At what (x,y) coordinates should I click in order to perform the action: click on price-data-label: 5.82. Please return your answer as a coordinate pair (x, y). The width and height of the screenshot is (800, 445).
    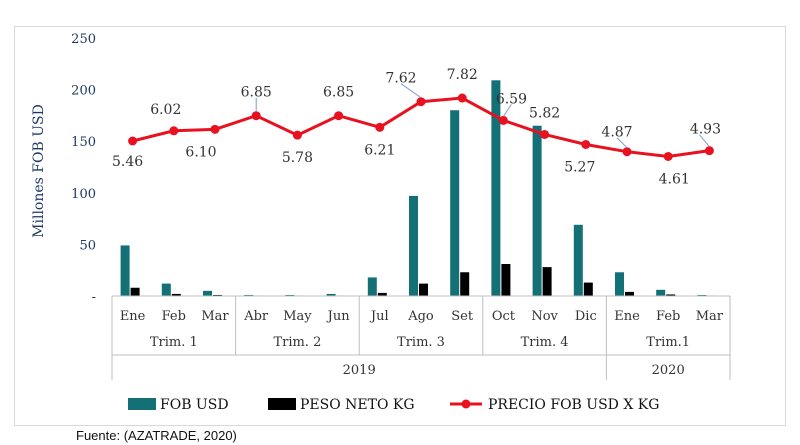
    Looking at the image, I should click on (544, 113).